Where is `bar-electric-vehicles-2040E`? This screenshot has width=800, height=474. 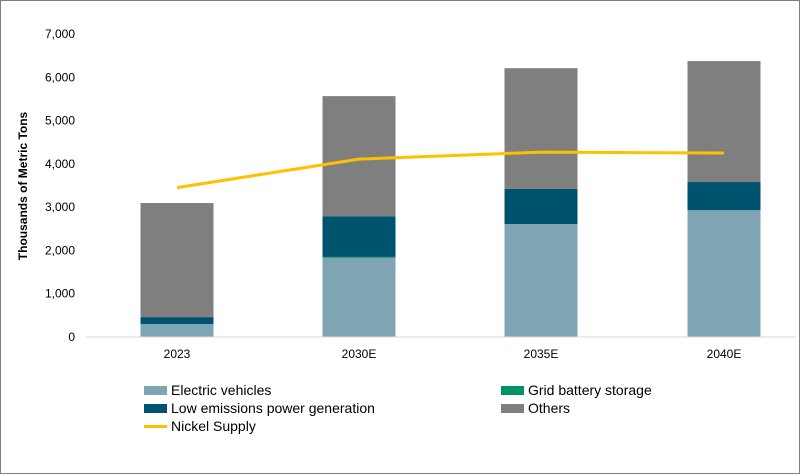 bar-electric-vehicles-2040E is located at coordinates (724, 273).